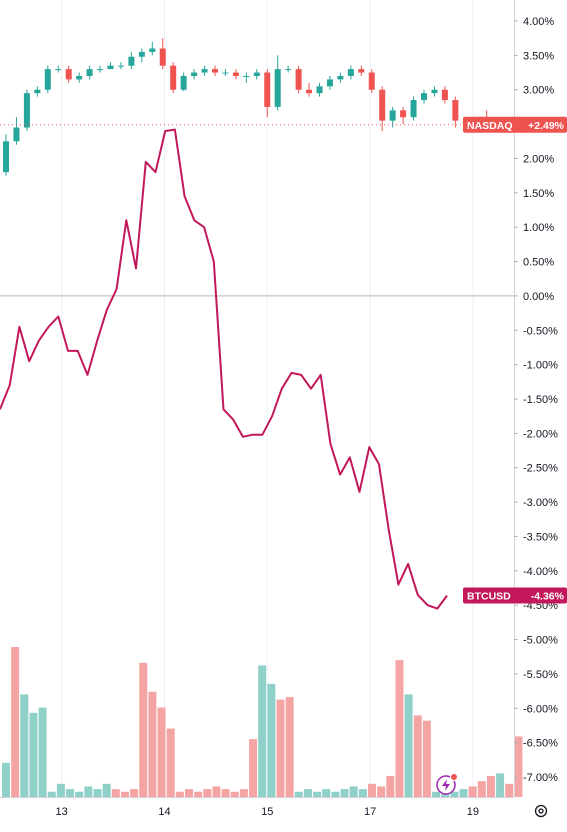 The width and height of the screenshot is (567, 832). What do you see at coordinates (538, 228) in the screenshot?
I see `y-tick-label: 1.00%` at bounding box center [538, 228].